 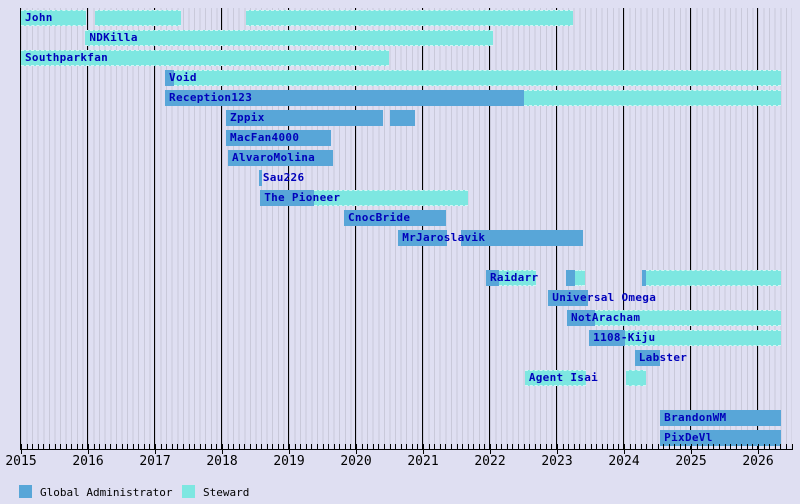 What do you see at coordinates (106, 492) in the screenshot?
I see `legend-label: Global Administrator` at bounding box center [106, 492].